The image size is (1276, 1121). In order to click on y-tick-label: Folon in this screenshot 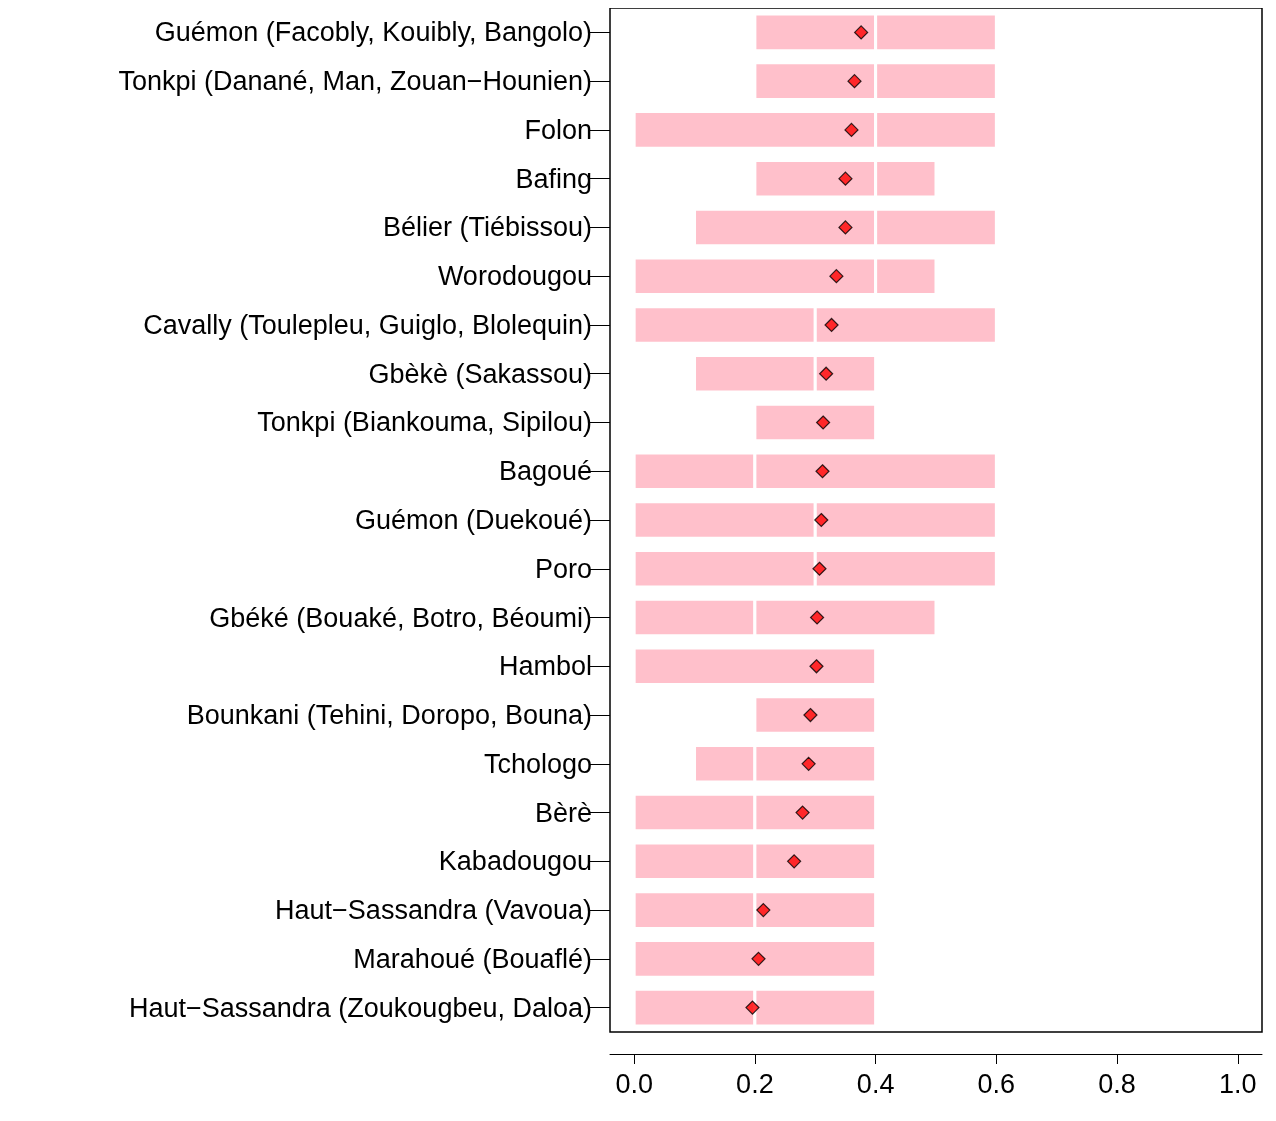, I will do `click(558, 129)`.